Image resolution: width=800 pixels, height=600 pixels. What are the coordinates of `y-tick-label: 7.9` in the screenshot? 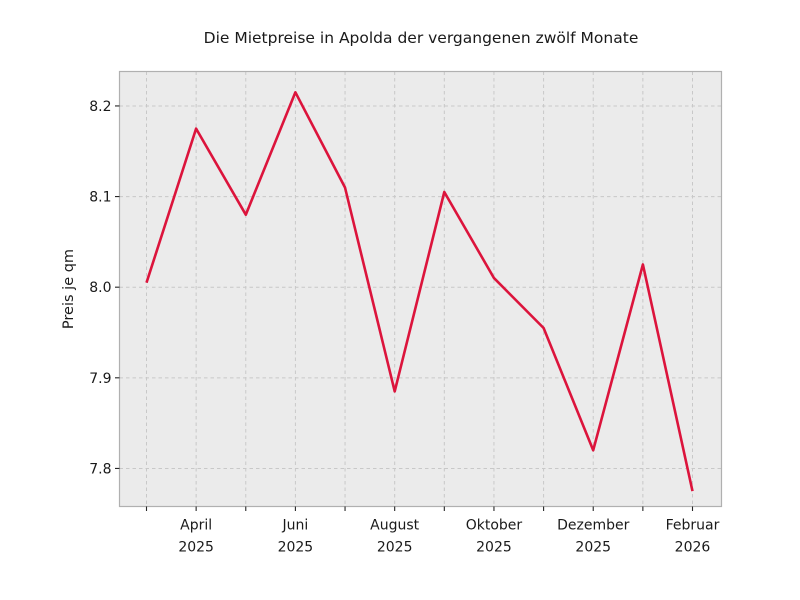 It's located at (100, 379).